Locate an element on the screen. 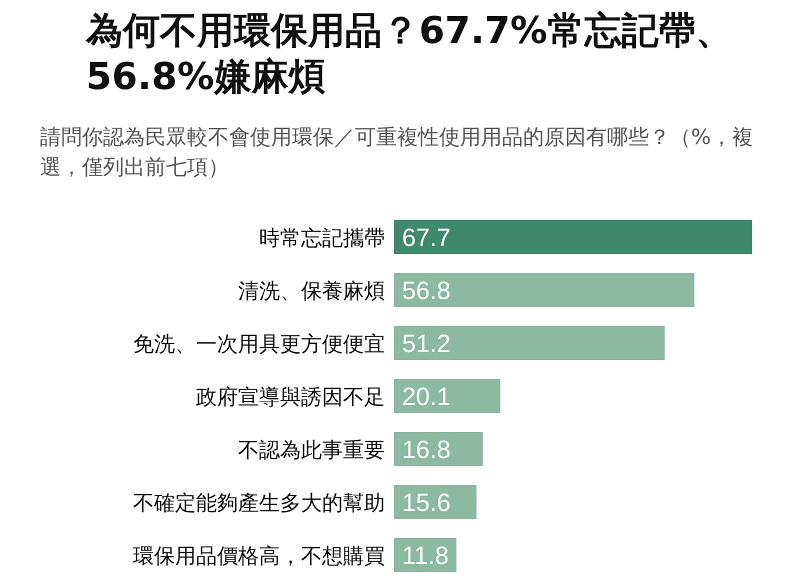 This screenshot has width=792, height=585. bar: 20.1 is located at coordinates (447, 396).